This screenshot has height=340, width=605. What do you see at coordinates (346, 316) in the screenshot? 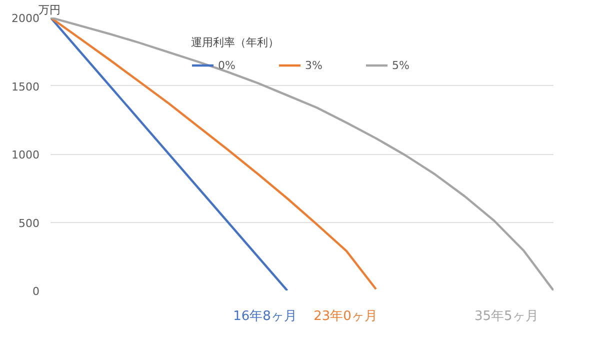
I see `text: 23年0ヶ月` at bounding box center [346, 316].